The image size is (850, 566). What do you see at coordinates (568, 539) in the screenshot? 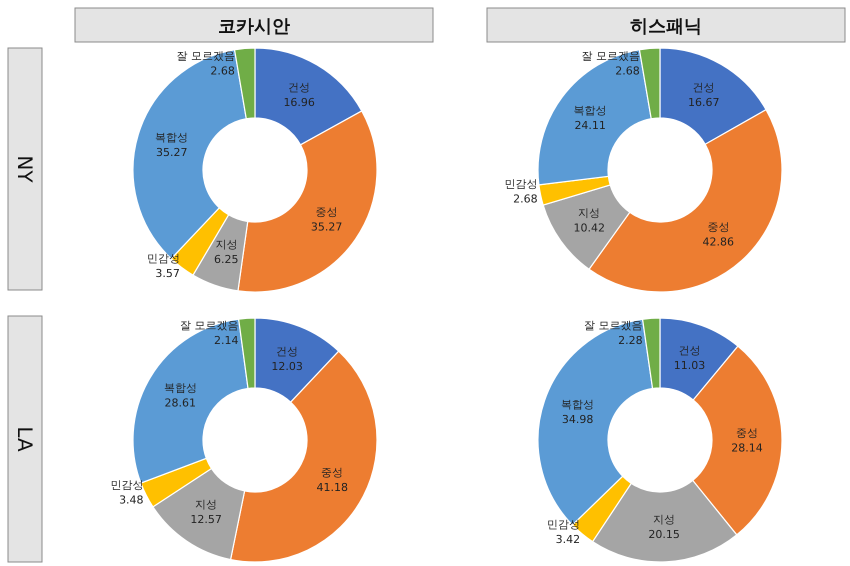
I see `data-label: 3.42` at bounding box center [568, 539].